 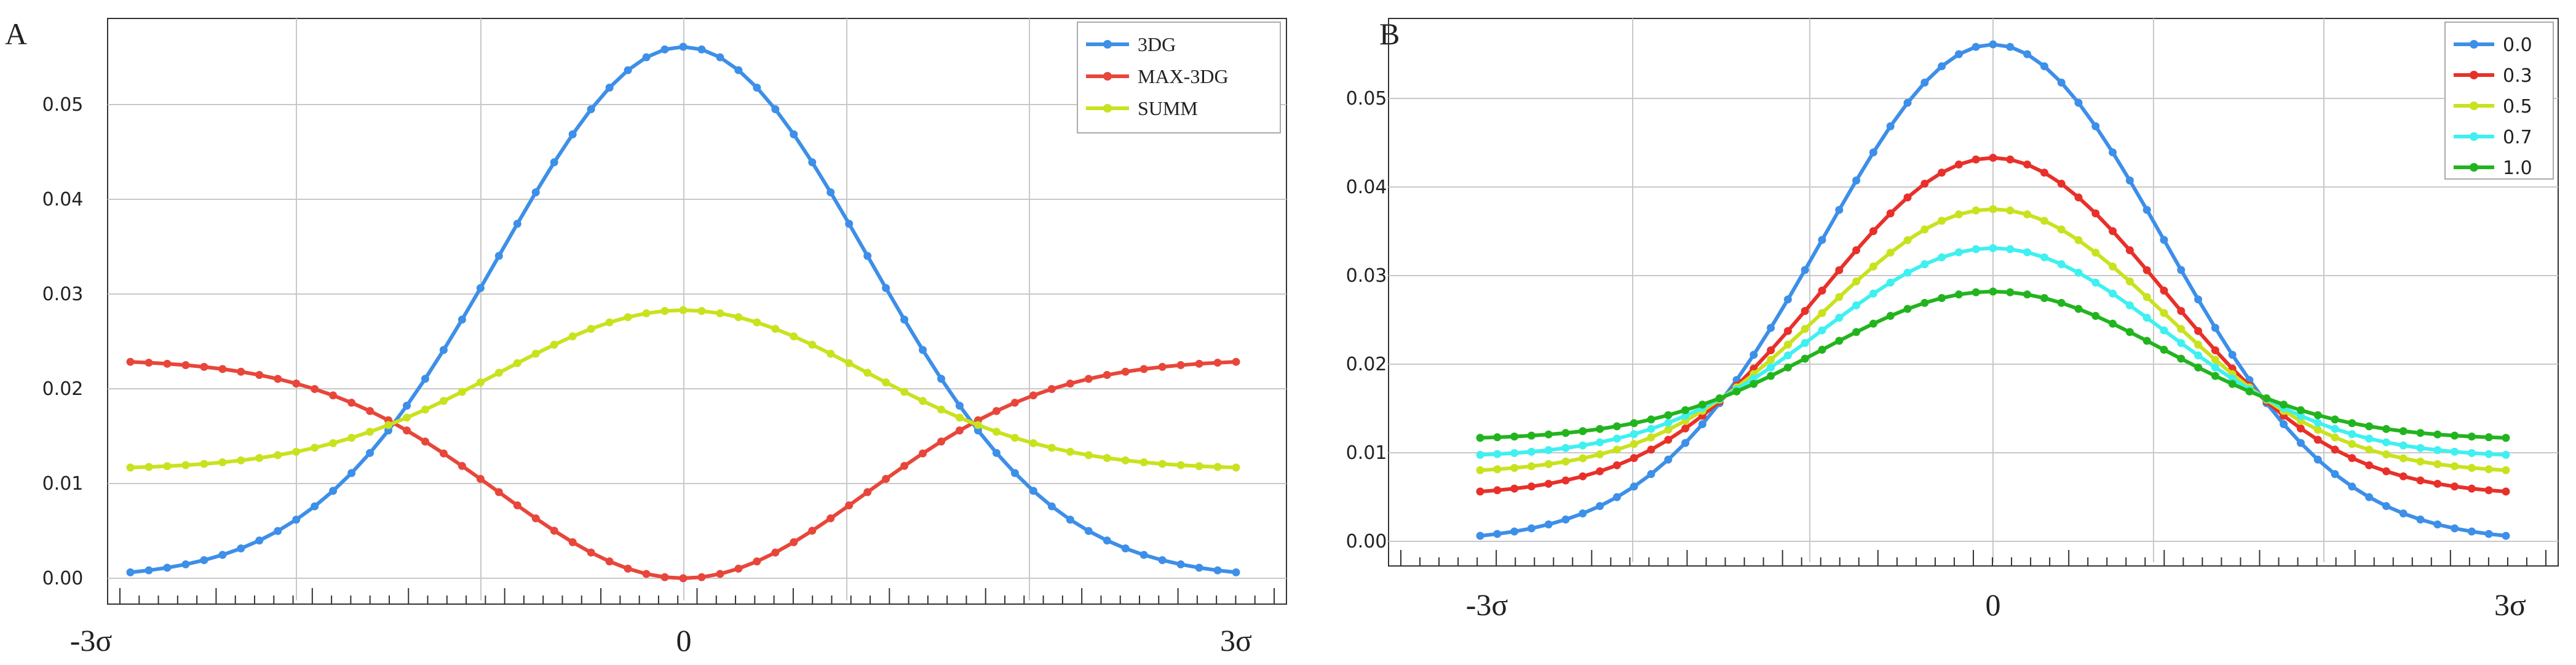 I want to click on panel-a-y-ticks: 0.00 0.01 0.02 0.03 0.04 0.05, so click(x=63, y=341).